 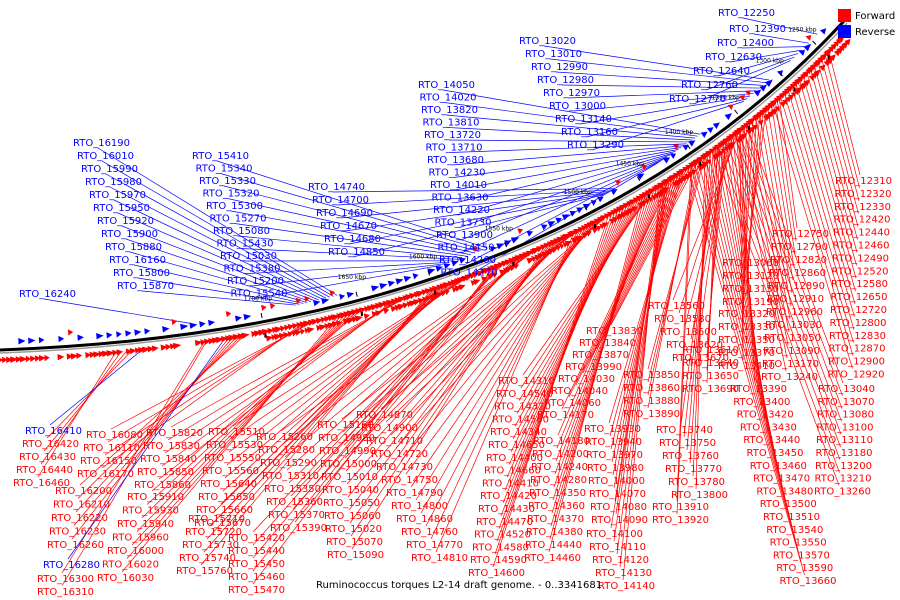 What do you see at coordinates (845, 415) in the screenshot?
I see `gene-label: RTO_13080` at bounding box center [845, 415].